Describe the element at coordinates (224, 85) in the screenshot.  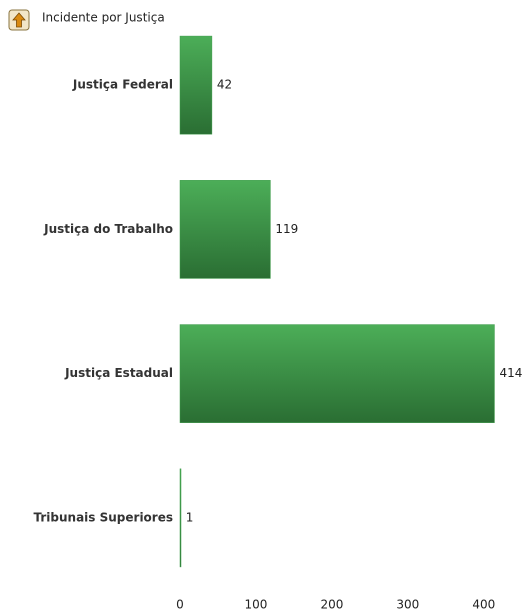
I see `value-label: 42` at that location.